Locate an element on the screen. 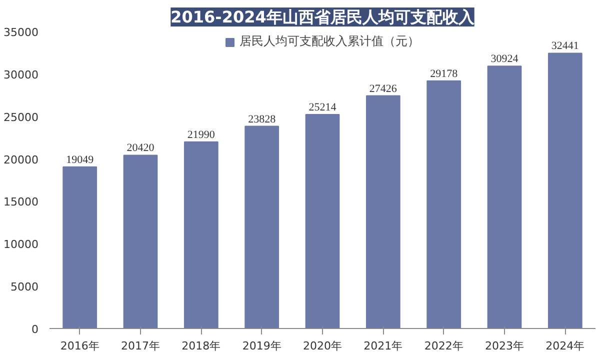 The image size is (615, 361). legend-label: 居民人均可支配收入累计值（元） is located at coordinates (330, 41).